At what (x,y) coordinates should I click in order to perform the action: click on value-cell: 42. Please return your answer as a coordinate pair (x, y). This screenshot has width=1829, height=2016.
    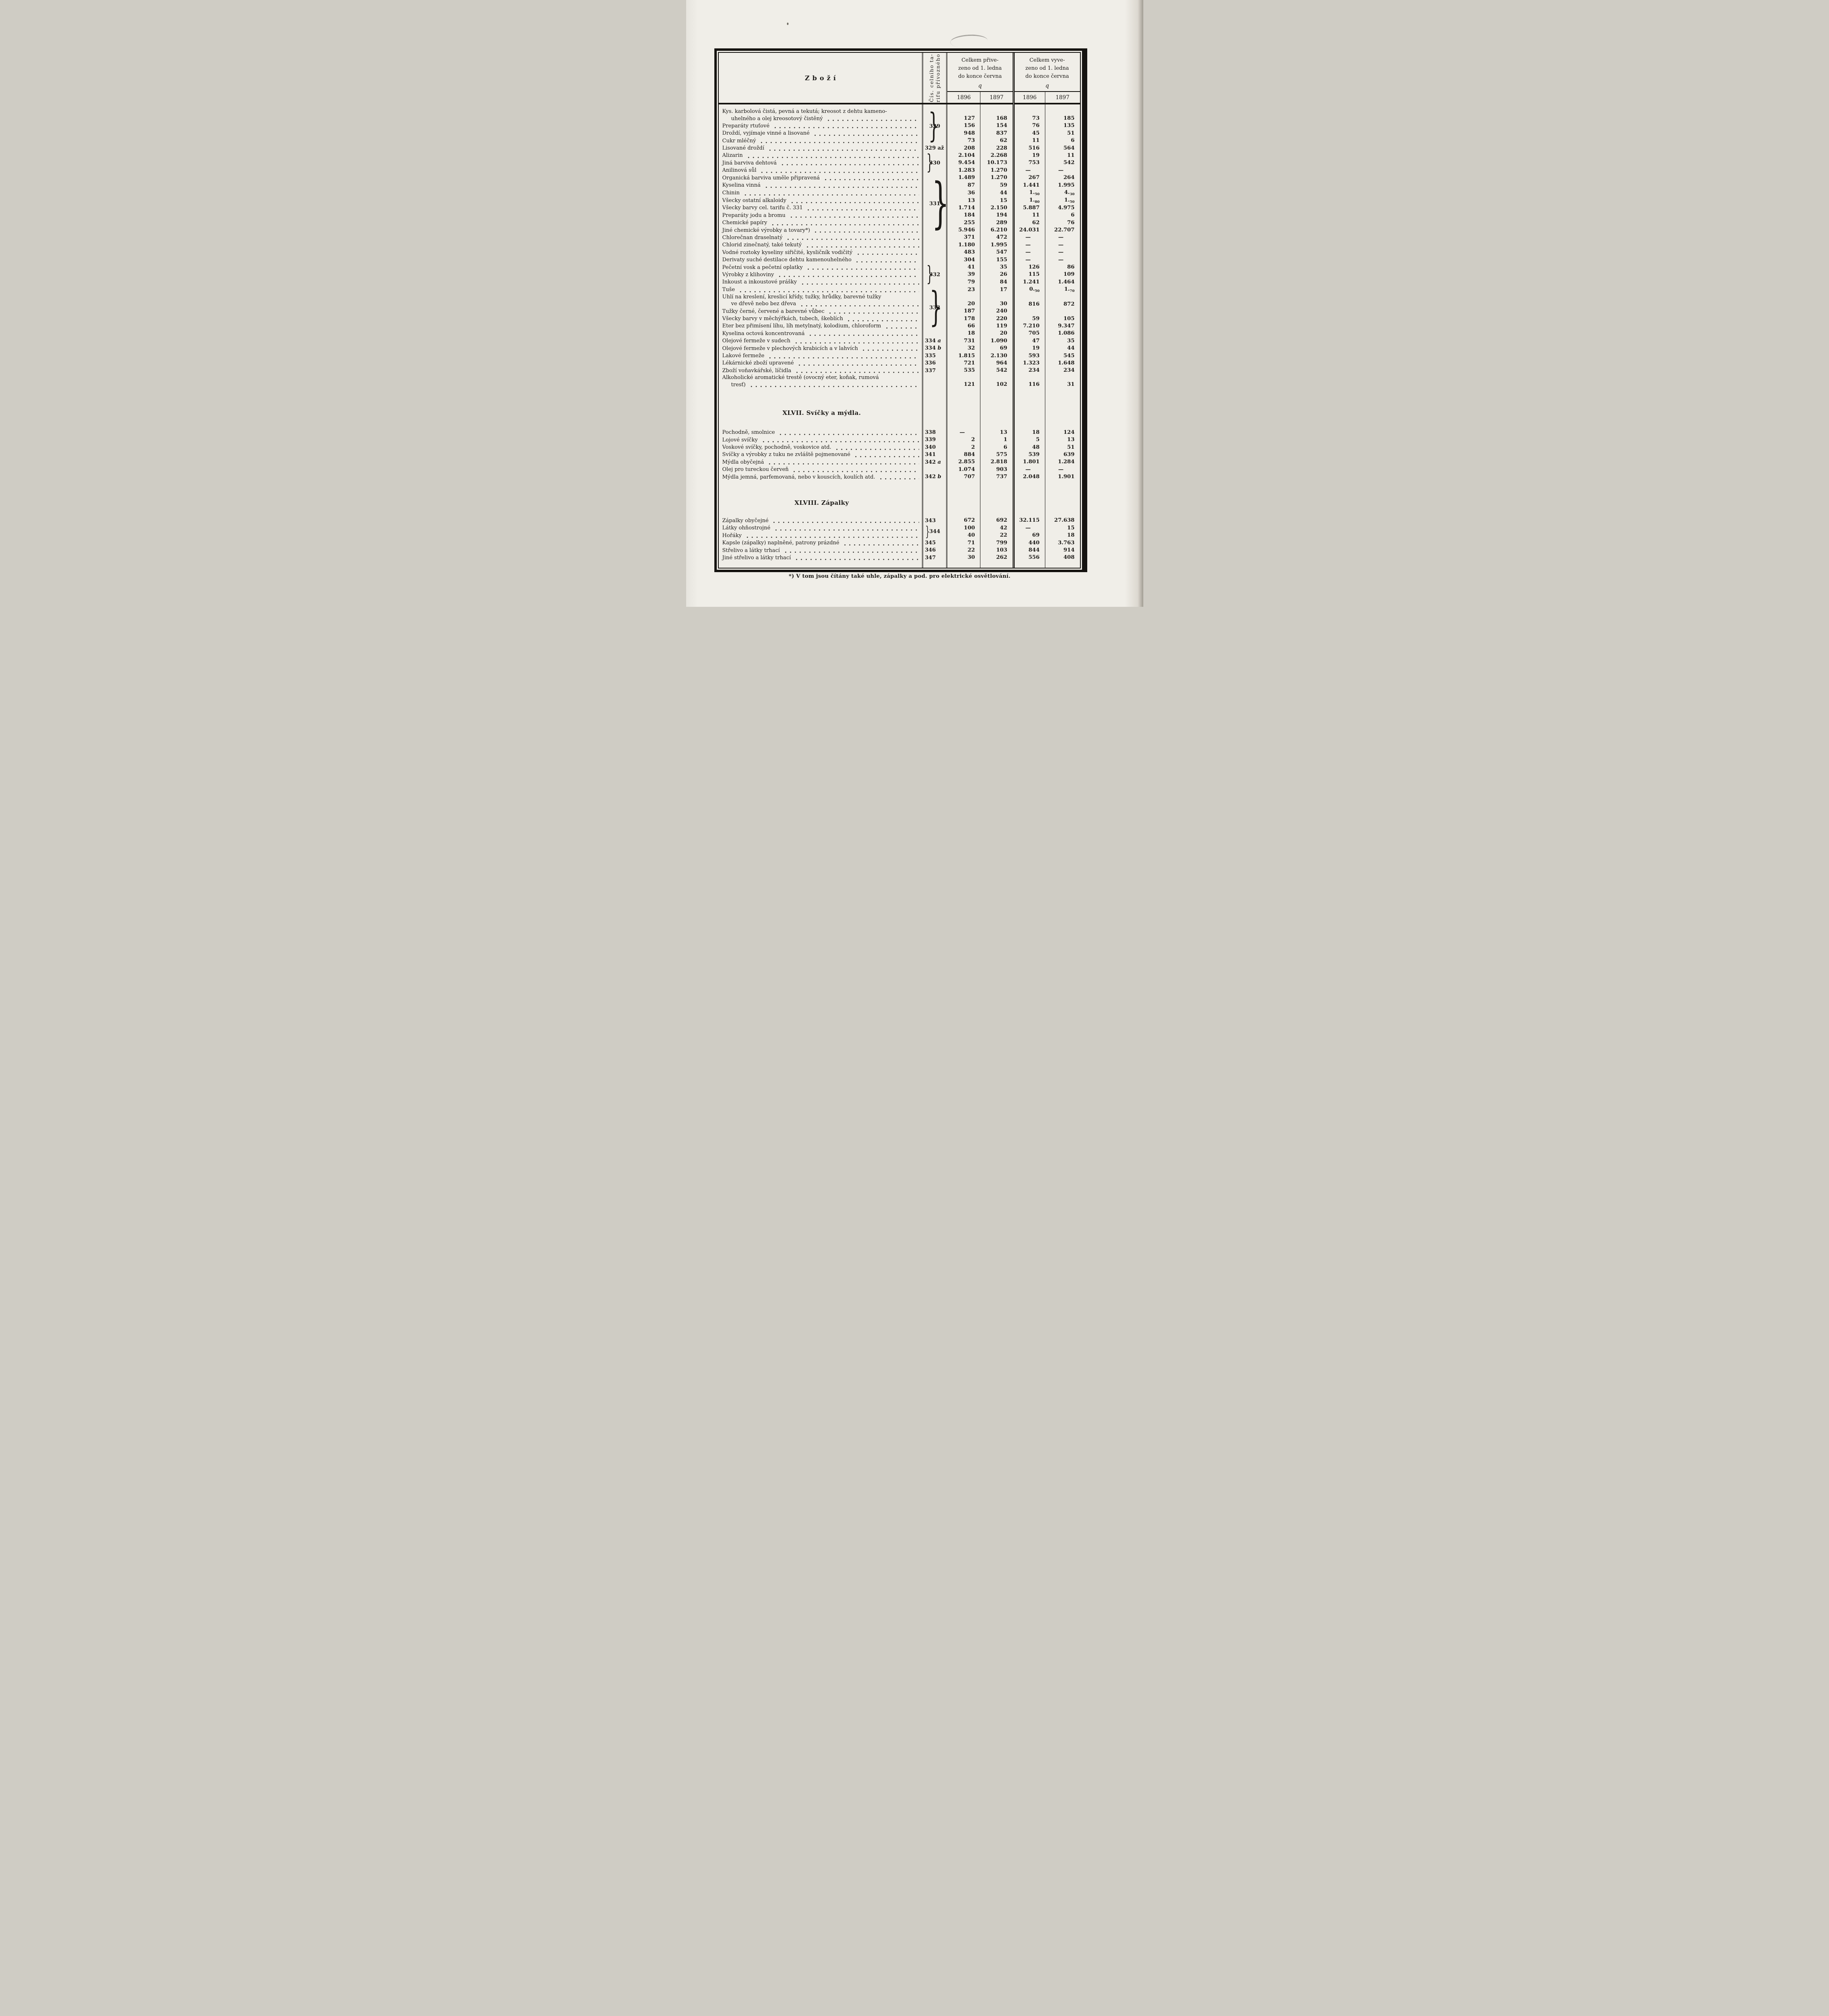
    Looking at the image, I should click on (997, 528).